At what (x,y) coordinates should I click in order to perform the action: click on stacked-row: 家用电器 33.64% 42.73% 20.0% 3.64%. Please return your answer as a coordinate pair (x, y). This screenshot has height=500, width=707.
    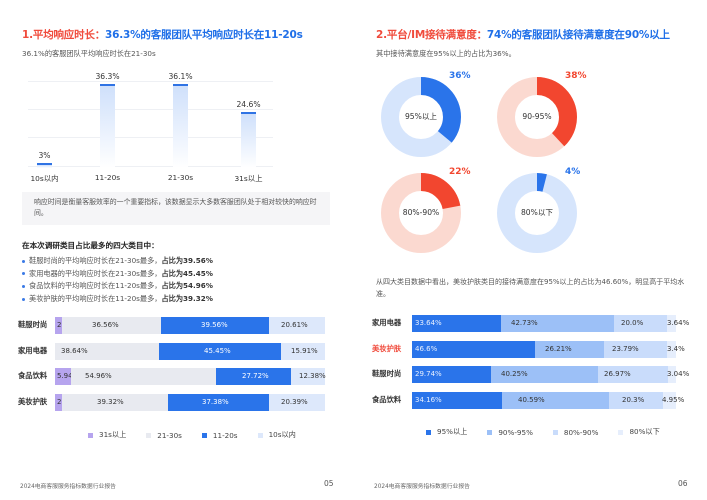
    Looking at the image, I should click on (530, 323).